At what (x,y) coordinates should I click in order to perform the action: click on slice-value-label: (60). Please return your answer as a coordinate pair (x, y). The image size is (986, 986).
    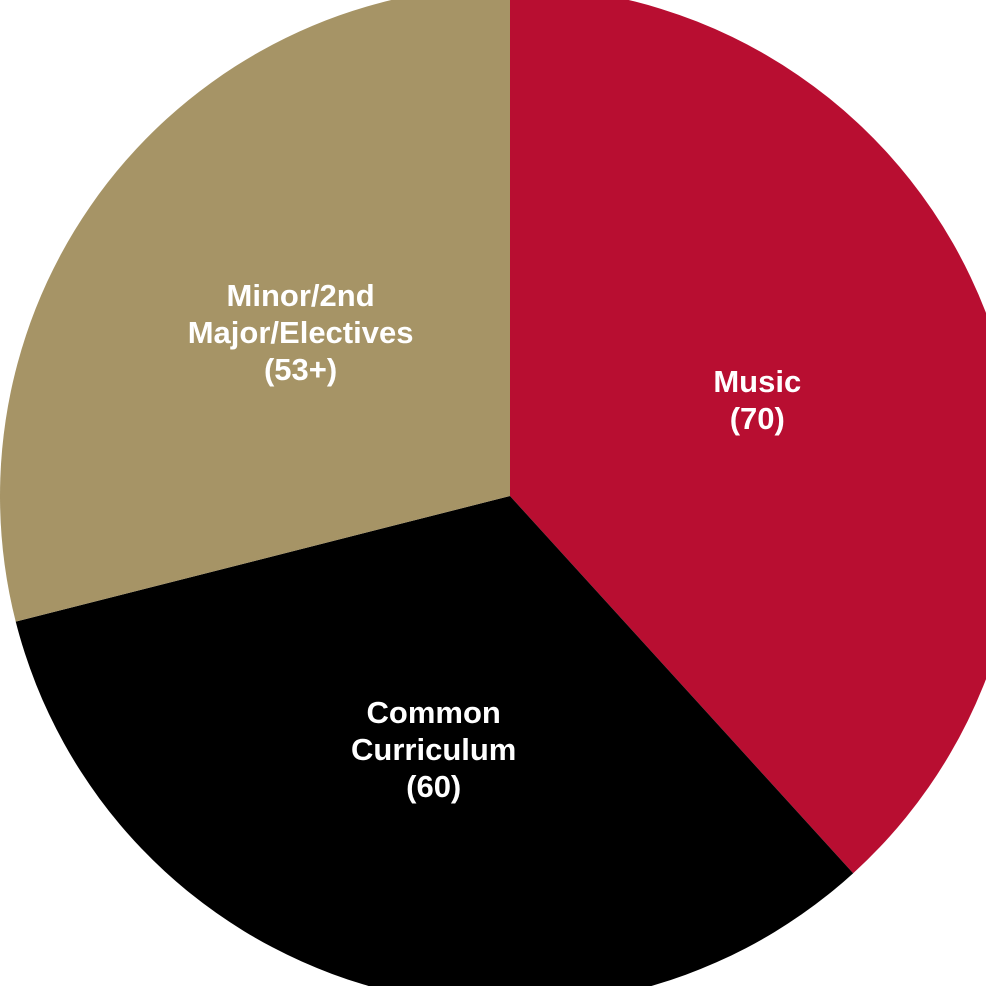
    Looking at the image, I should click on (433, 786).